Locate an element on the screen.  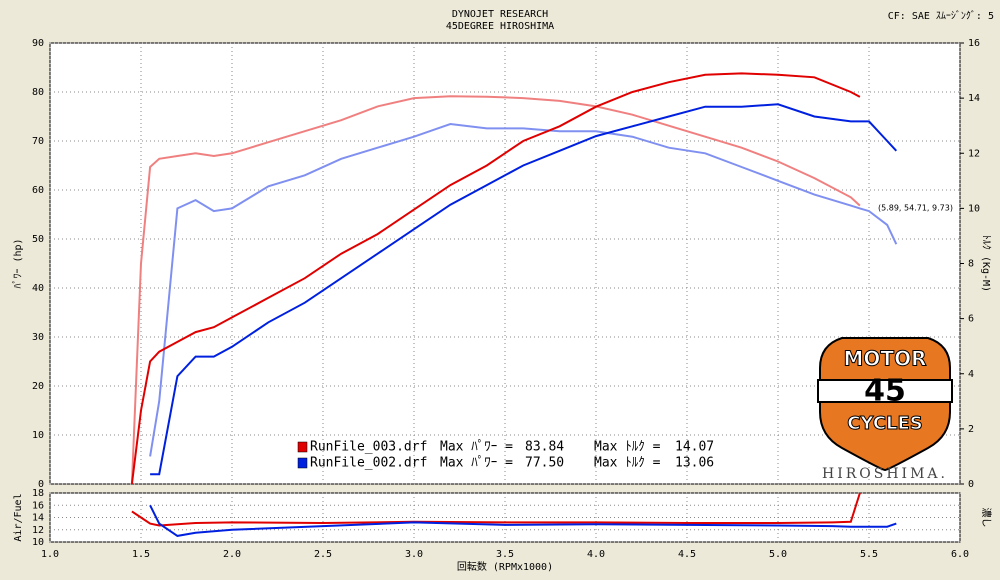
logo-top: MOTOR is located at coordinates (885, 359).